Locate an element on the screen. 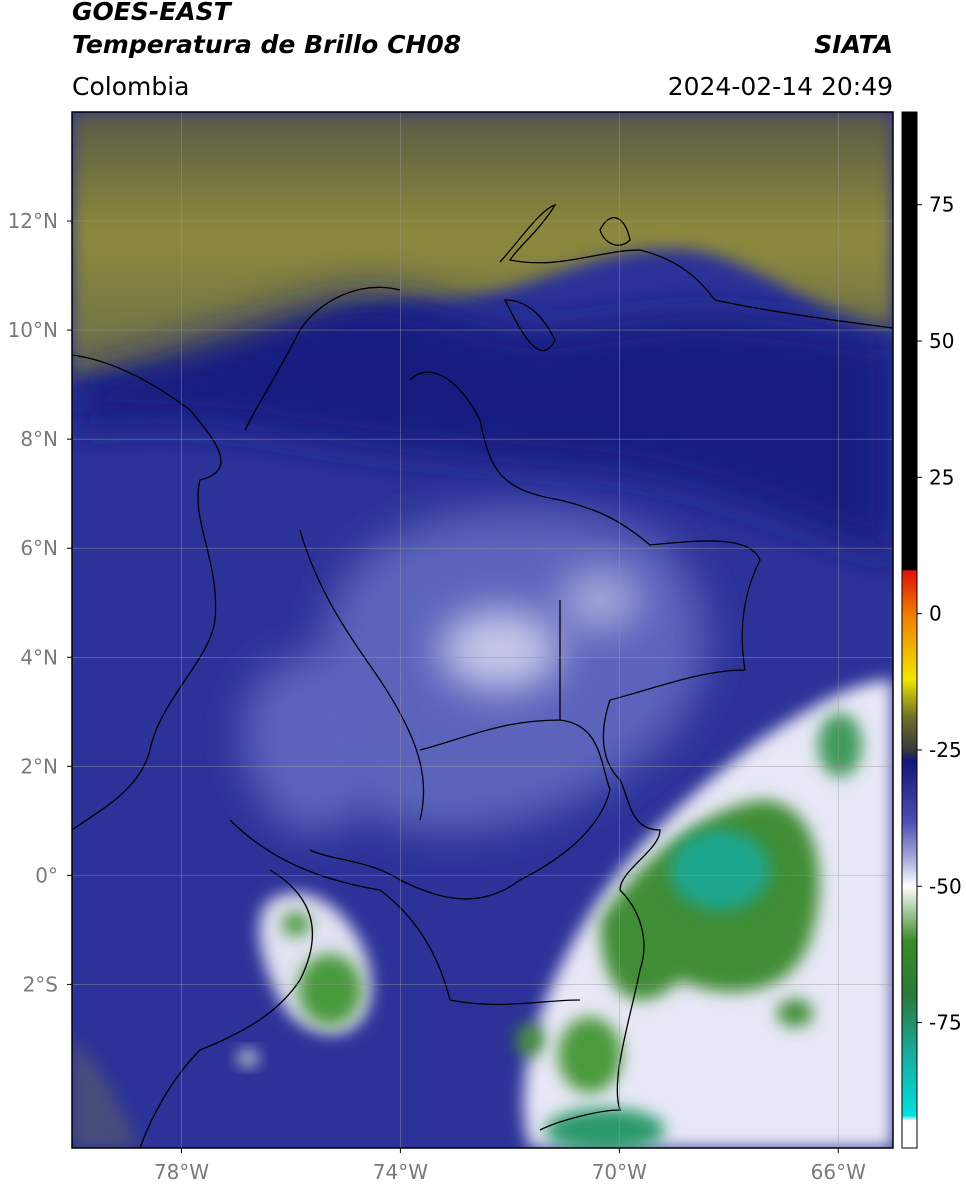  lon-tick-label: 70°W is located at coordinates (619, 1172).